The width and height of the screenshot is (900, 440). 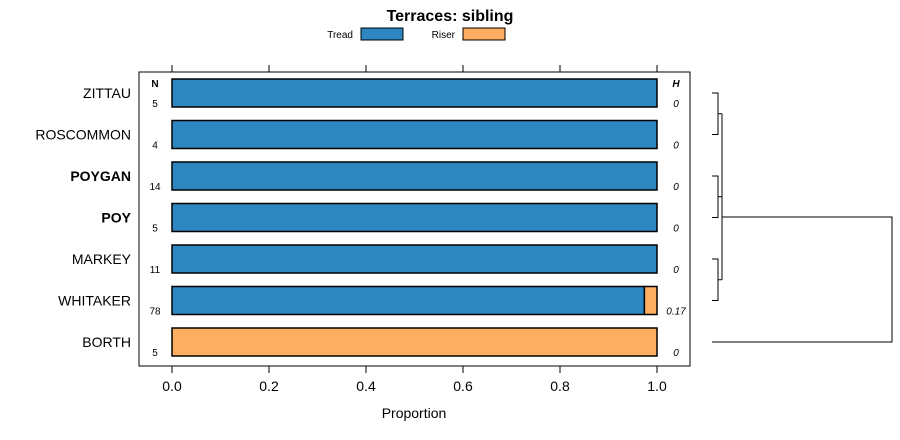 I want to click on n-value: 4, so click(x=155, y=146).